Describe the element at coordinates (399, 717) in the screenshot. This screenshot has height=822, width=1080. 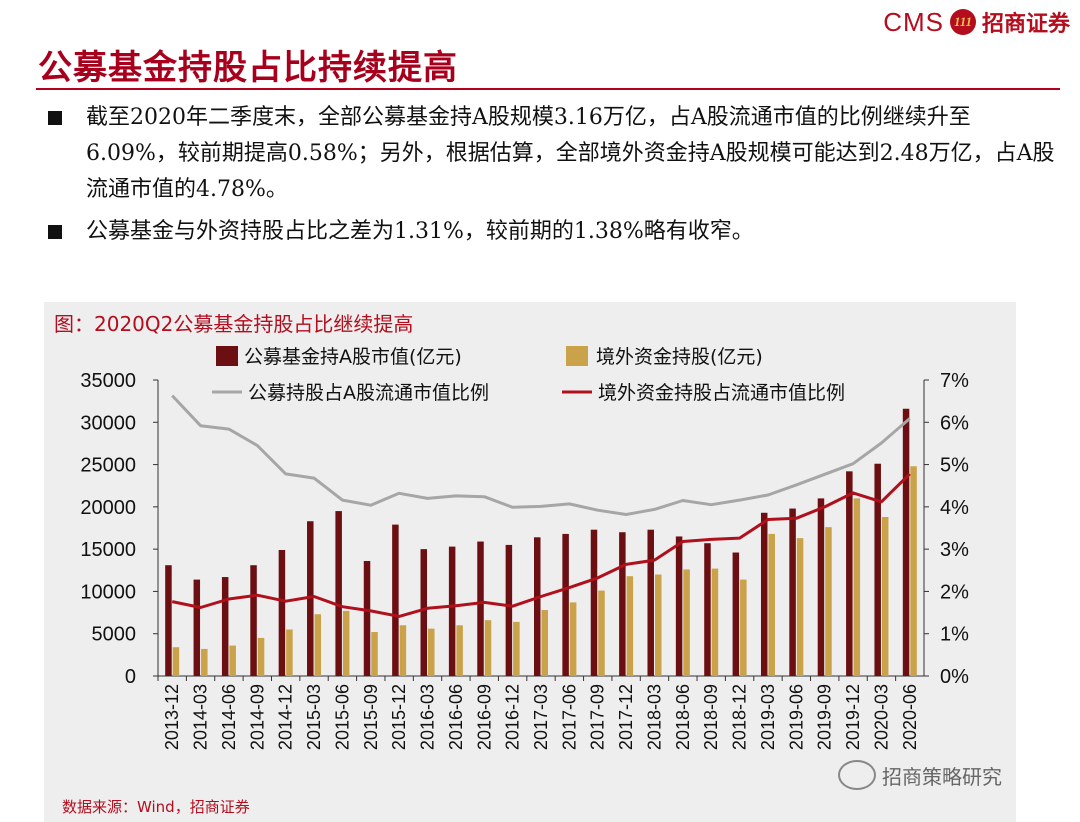
I see `x-tick-label: 2015-12` at that location.